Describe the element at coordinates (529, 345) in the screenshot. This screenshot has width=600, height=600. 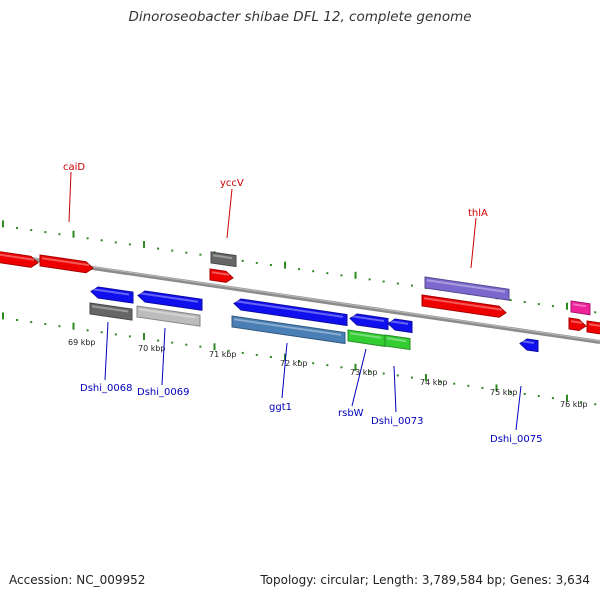
I see `gene-Dshi_0075-blue` at that location.